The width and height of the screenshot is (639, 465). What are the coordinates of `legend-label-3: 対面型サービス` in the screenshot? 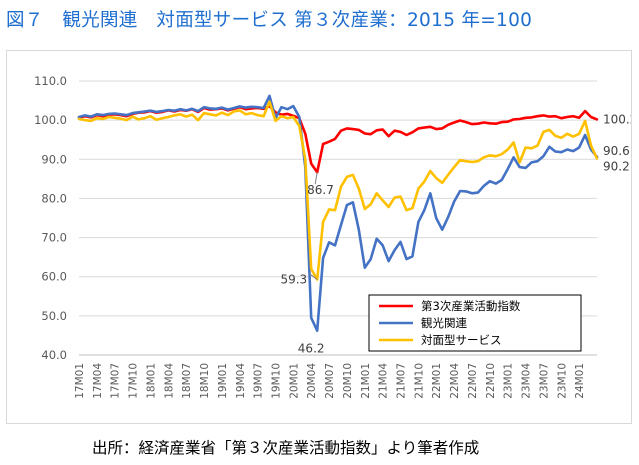 It's located at (461, 340).